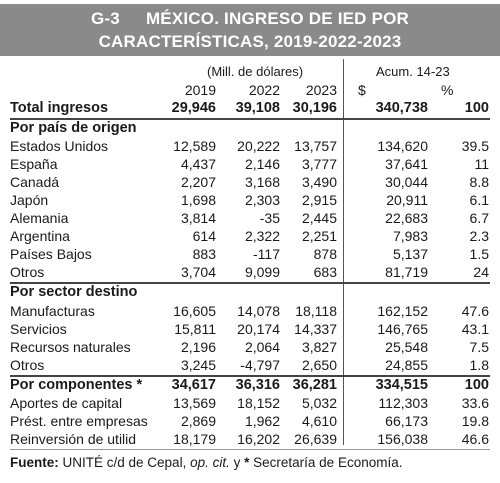  Describe the element at coordinates (250, 129) in the screenshot. I see `origin-heading-row: Por país de origen` at that location.